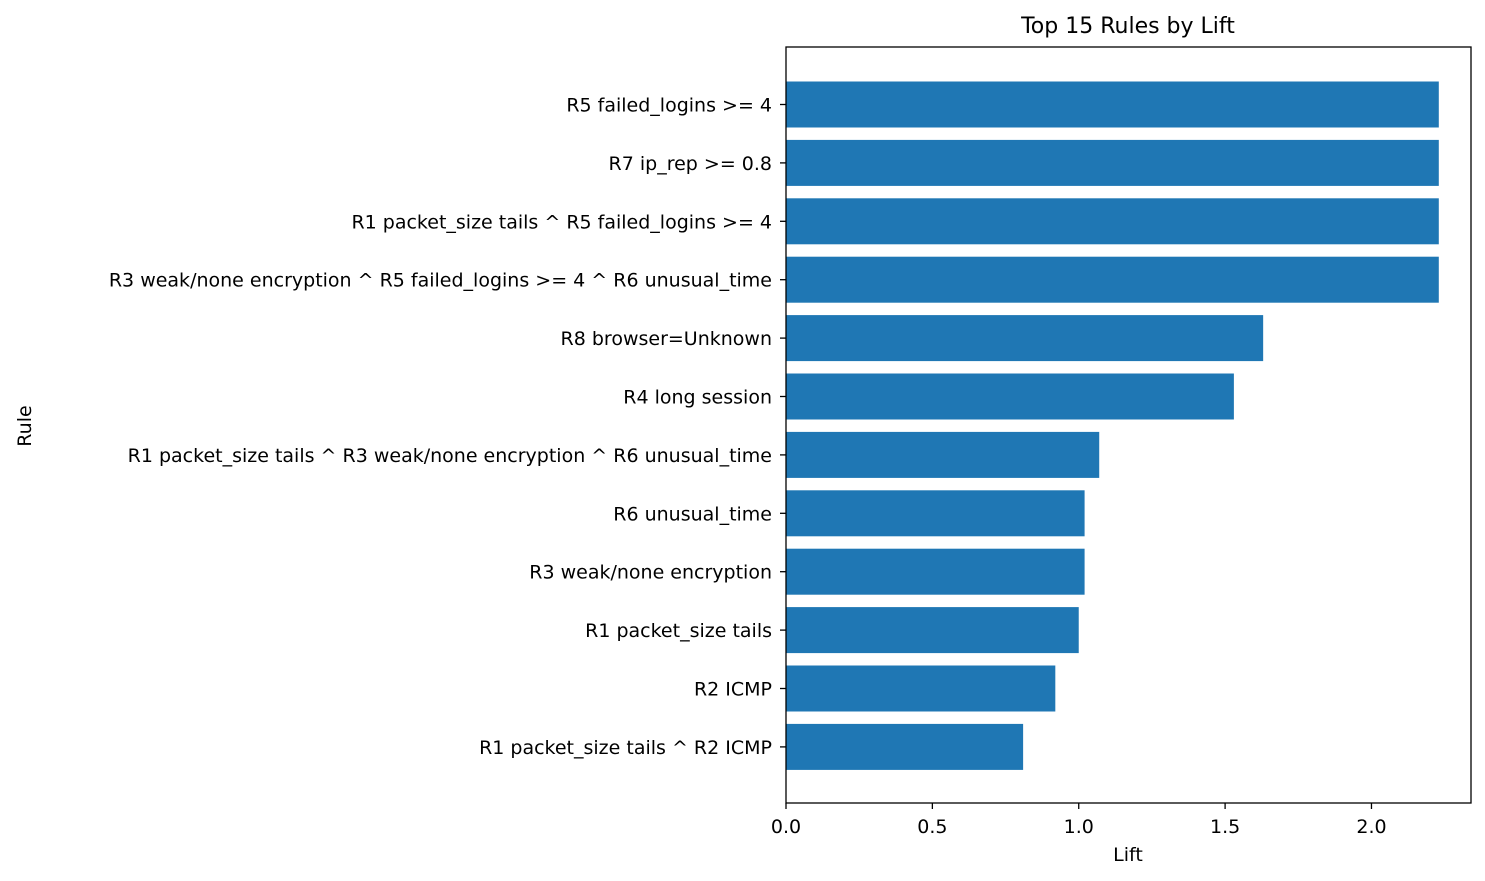 The width and height of the screenshot is (1485, 881). I want to click on y-tick-label: R5 failed_logins >= 4, so click(669, 106).